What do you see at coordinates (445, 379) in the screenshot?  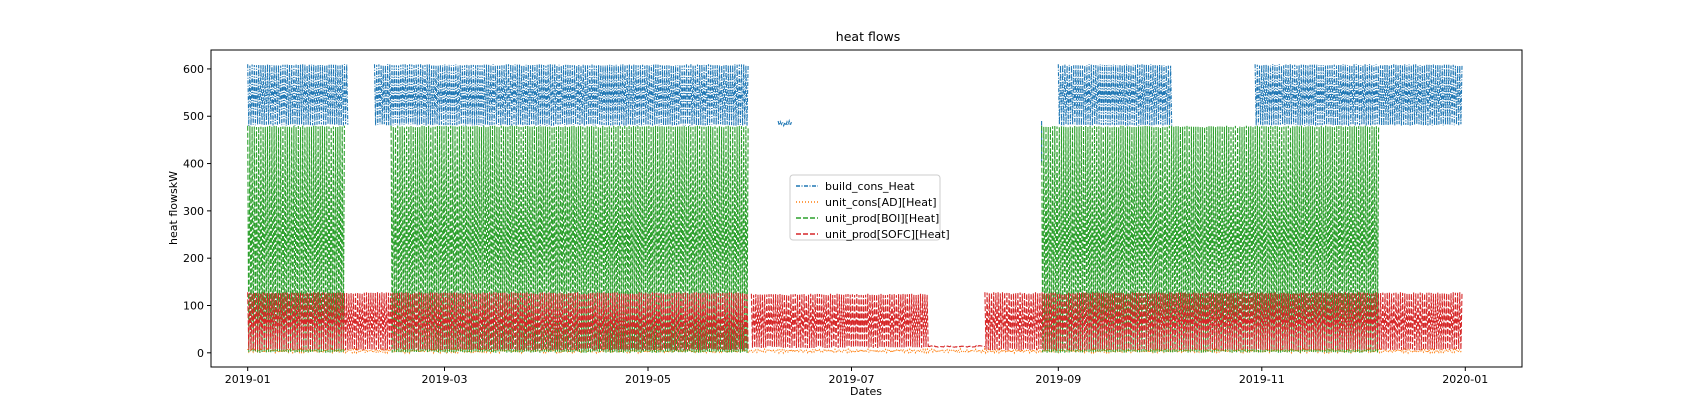 I see `x-tick-label: 2019-03` at bounding box center [445, 379].